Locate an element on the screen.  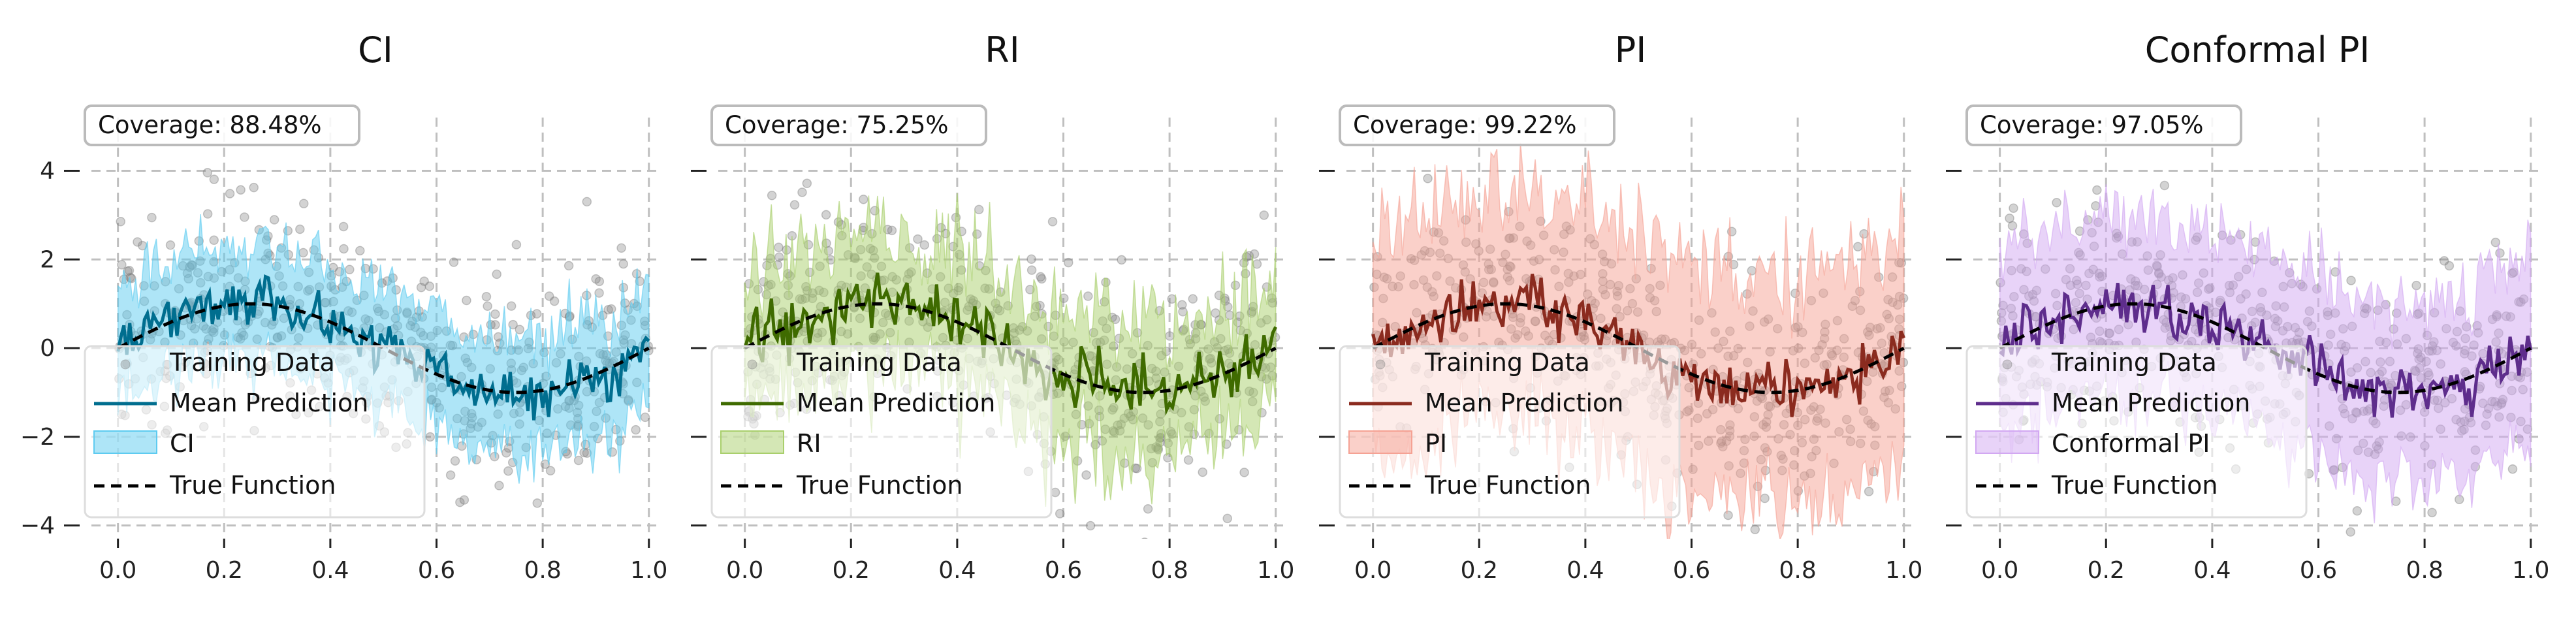
coverage-text: Coverage: 99.22% is located at coordinates (1465, 125).